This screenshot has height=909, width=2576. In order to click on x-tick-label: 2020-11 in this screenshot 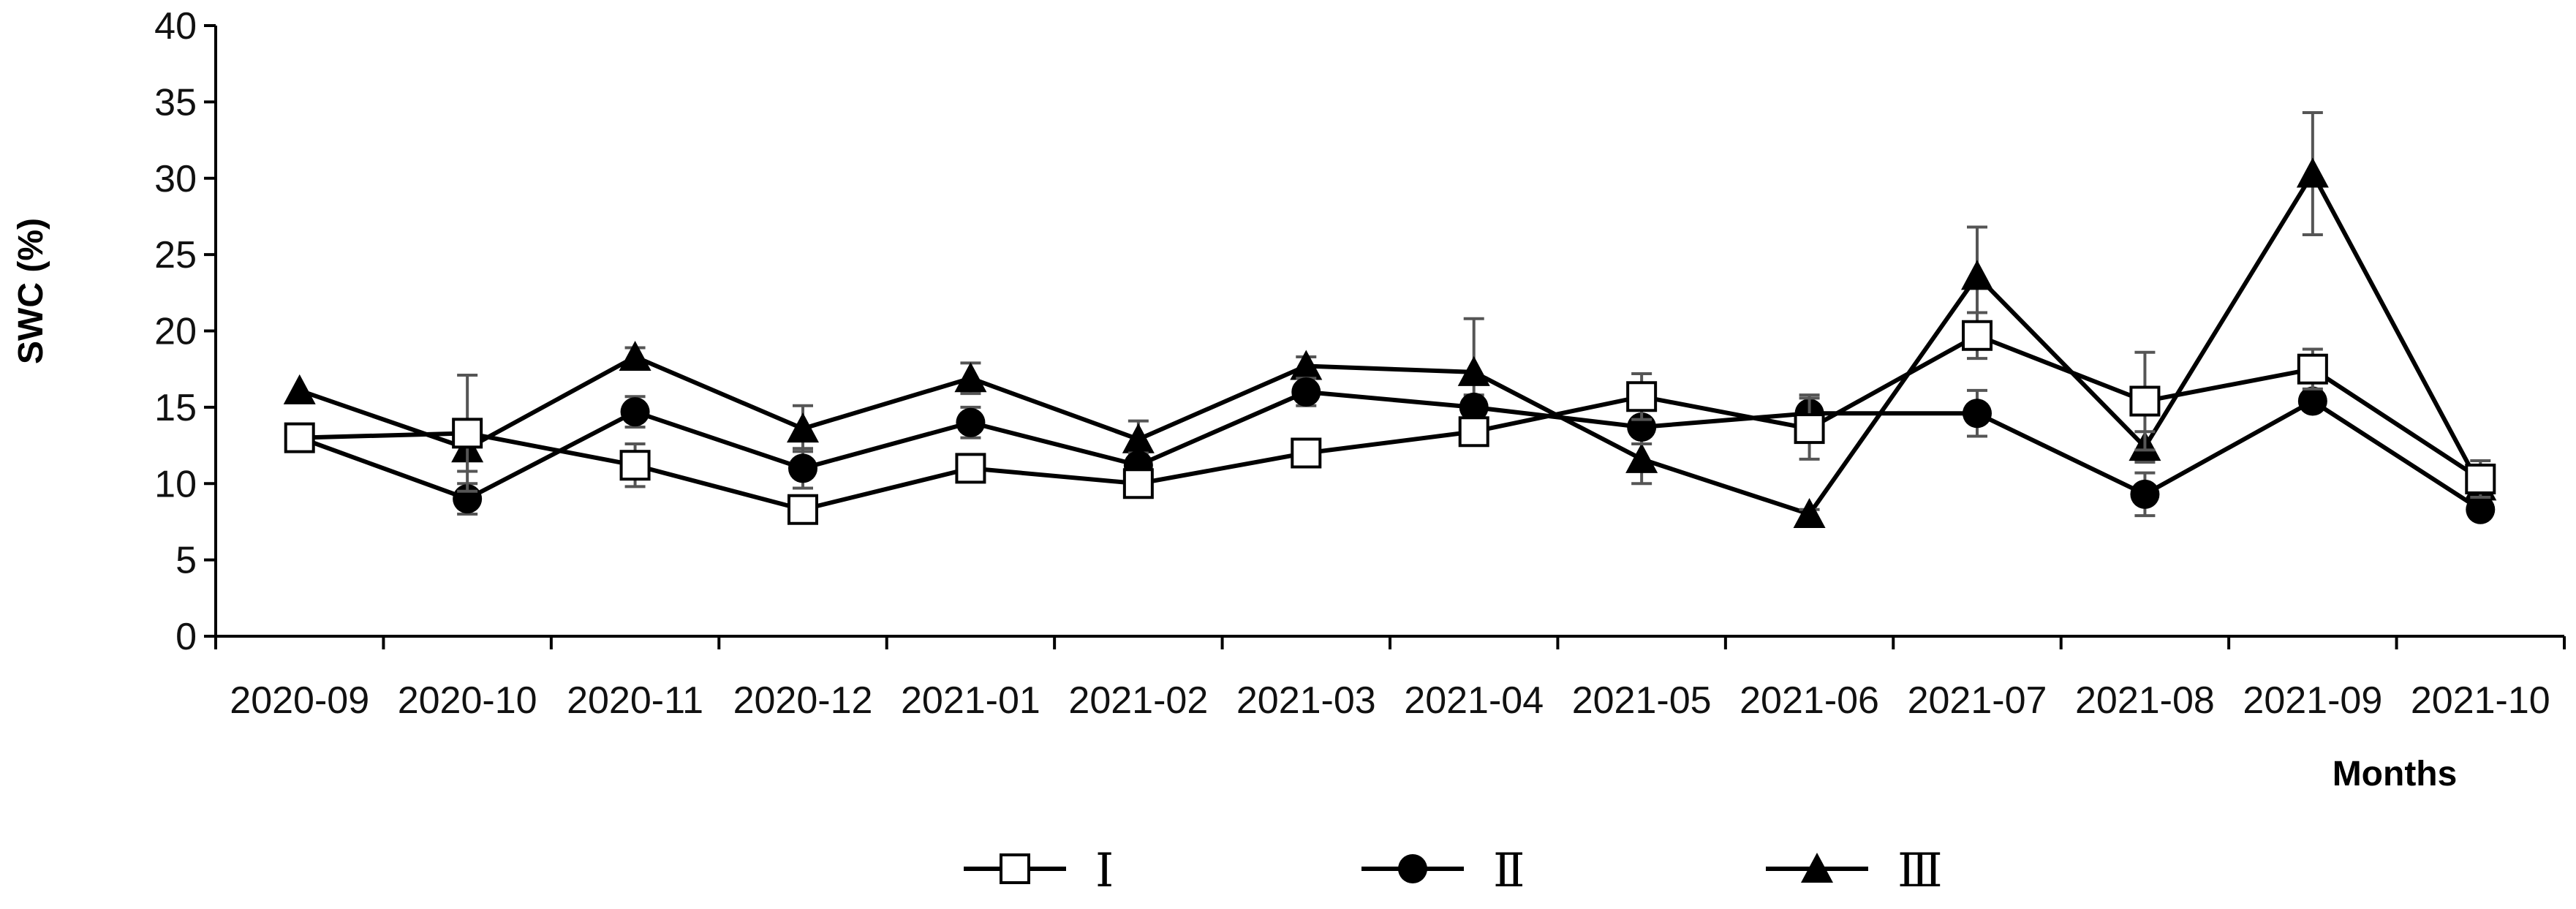, I will do `click(635, 701)`.